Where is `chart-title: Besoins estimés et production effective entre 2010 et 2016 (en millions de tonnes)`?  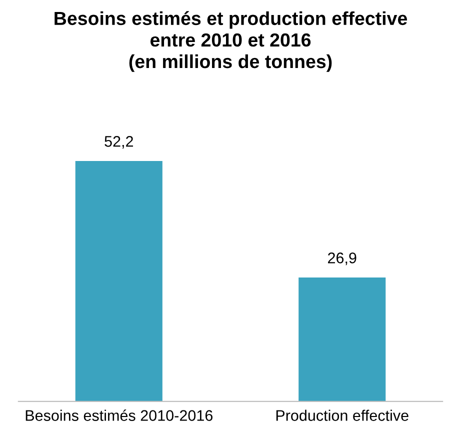 chart-title: Besoins estimés et production effective entre 2010 et 2016 (en millions de tonnes) is located at coordinates (231, 41).